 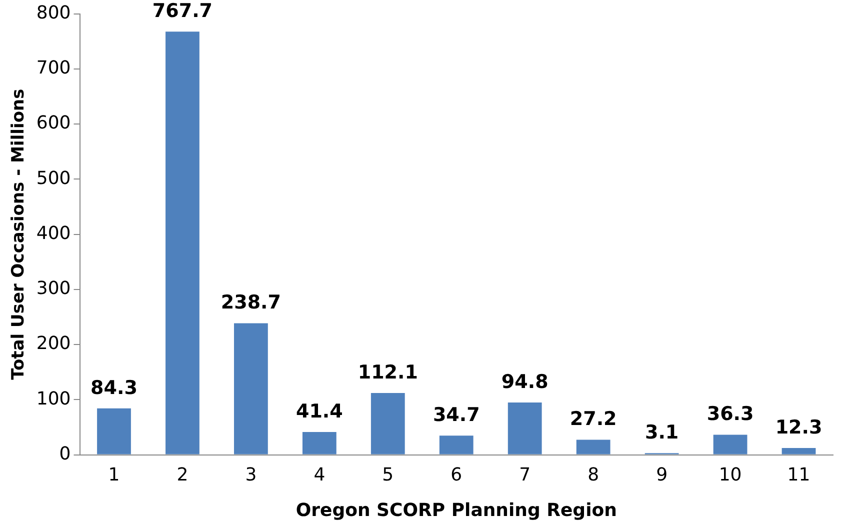 I want to click on y-axis-title: Total User Occasions - Millions, so click(x=18, y=234).